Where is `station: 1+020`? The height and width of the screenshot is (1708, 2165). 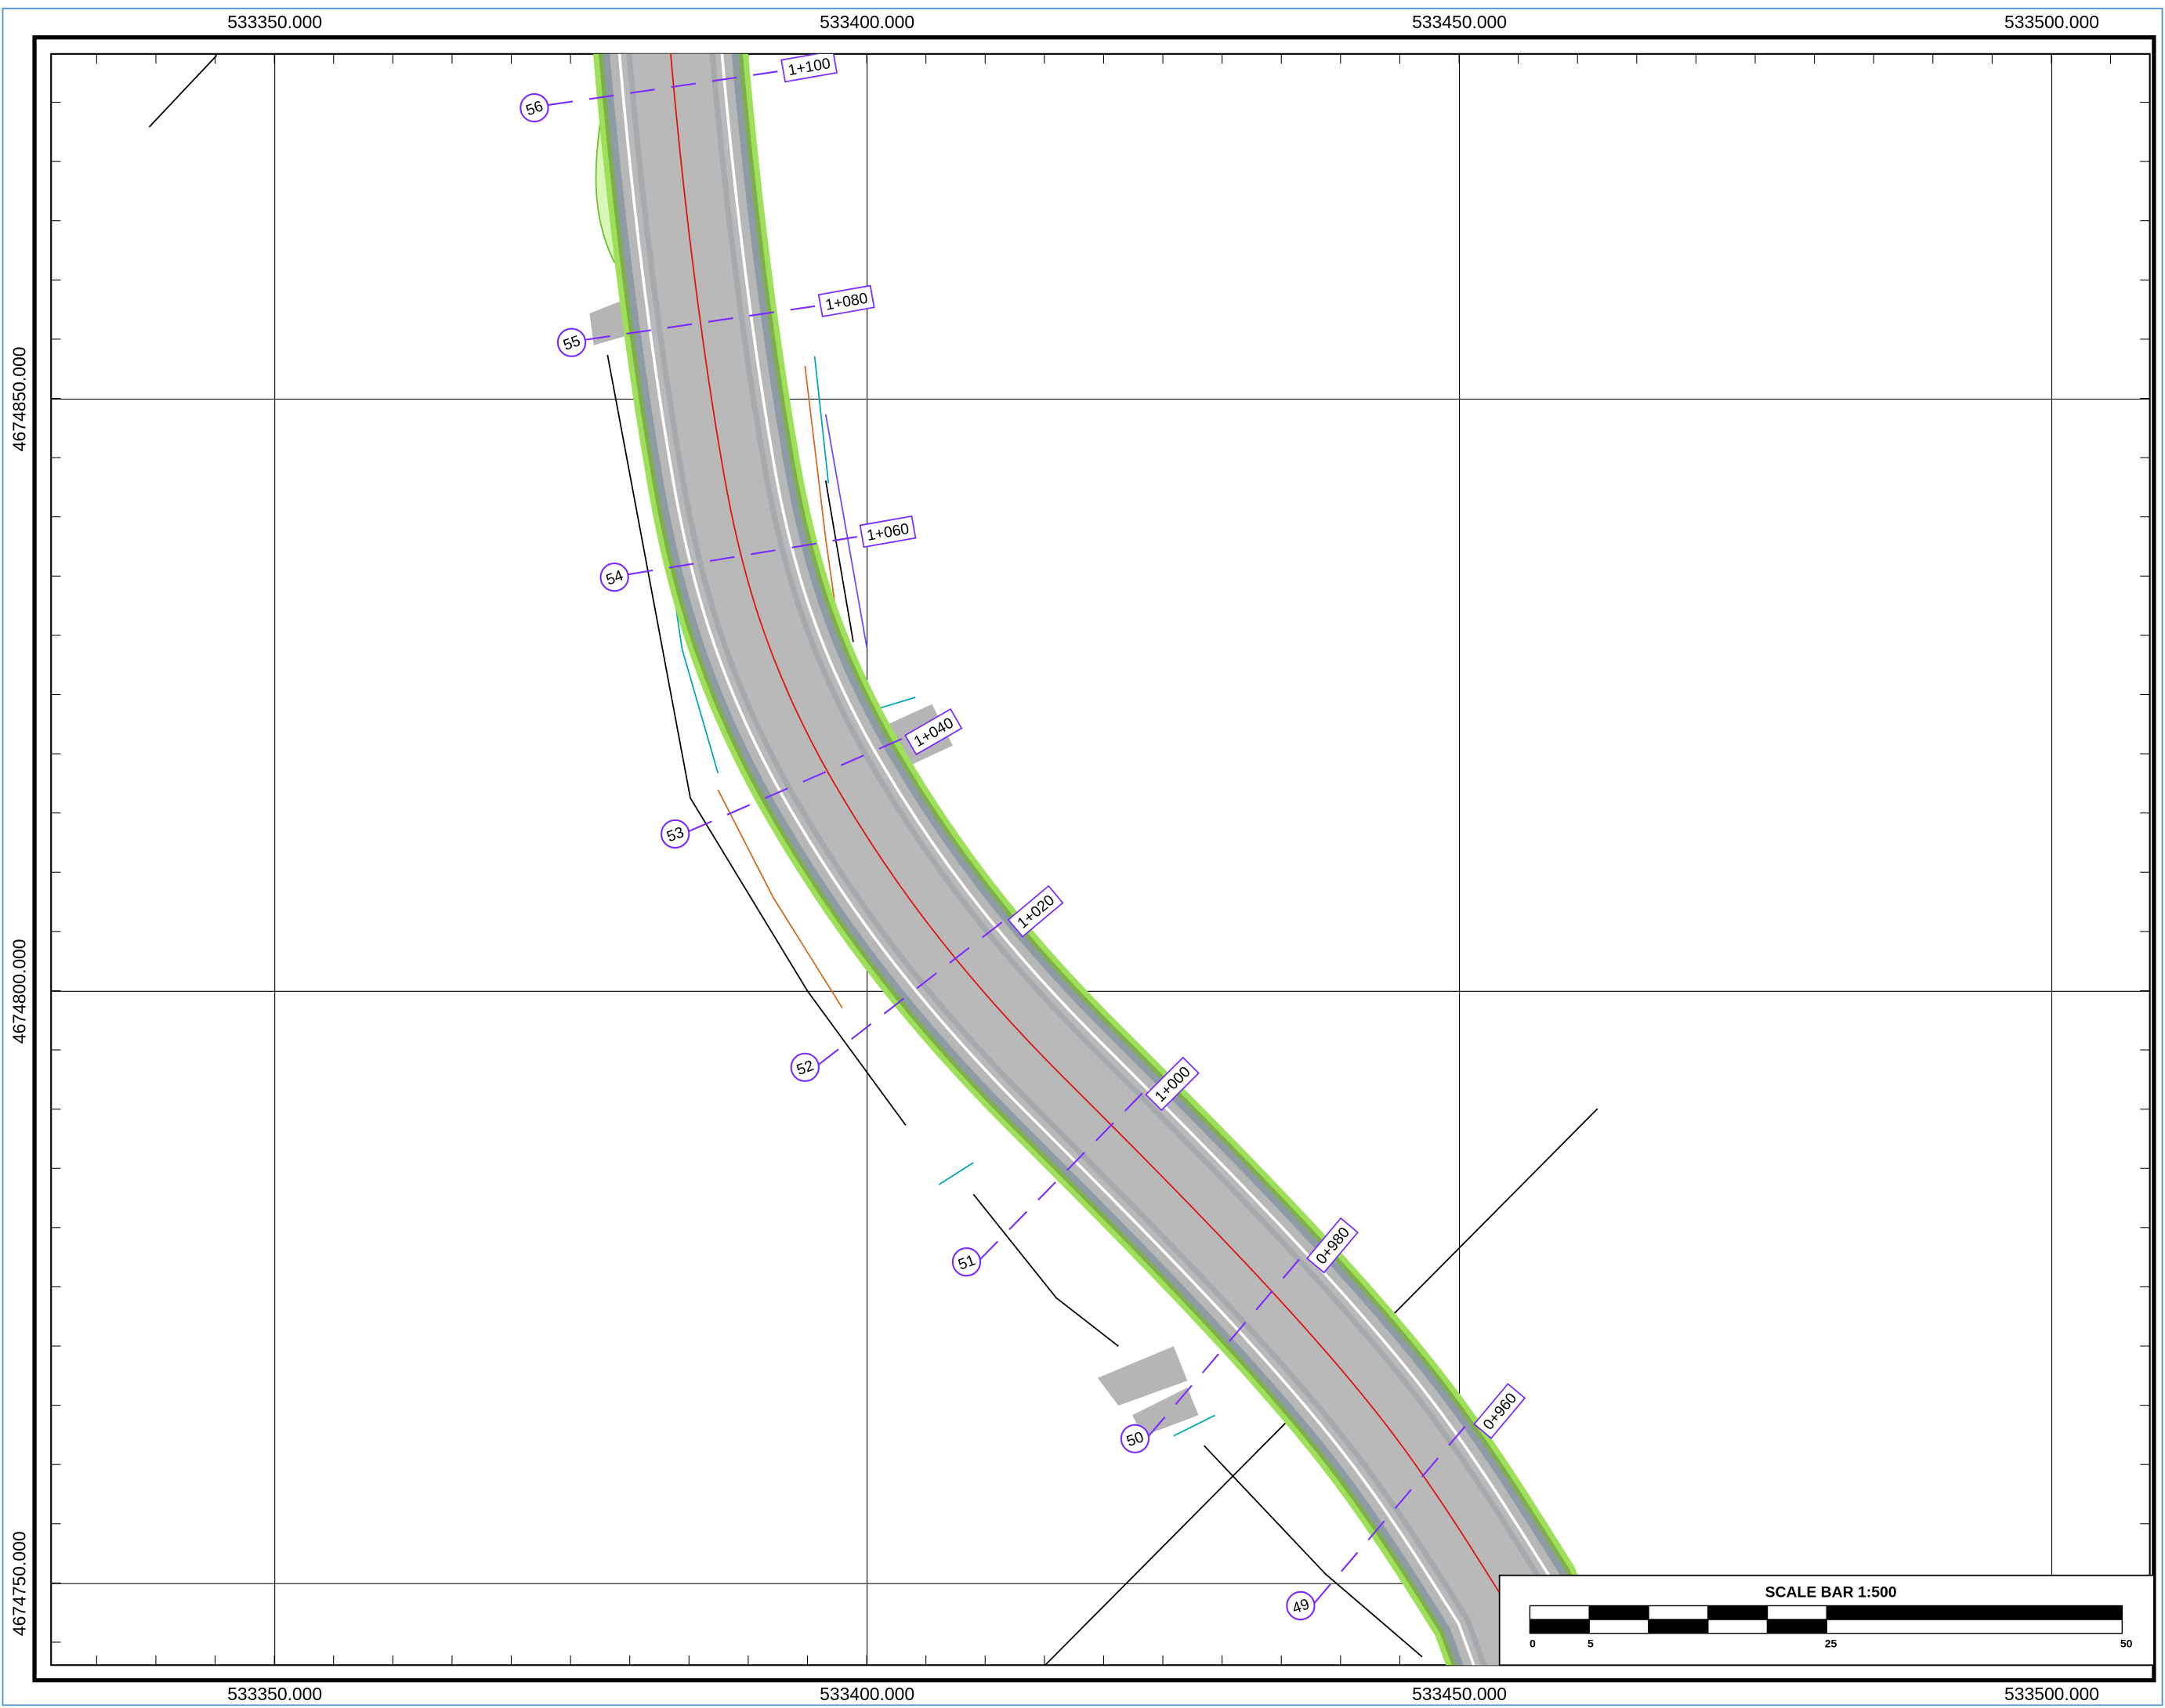 station: 1+020 is located at coordinates (1035, 912).